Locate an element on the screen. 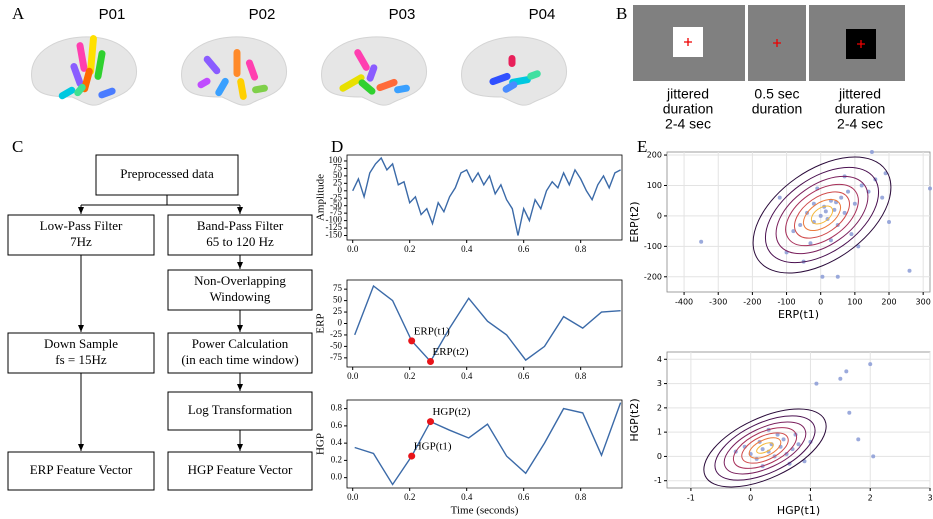  y-tick-label: 3 is located at coordinates (659, 383).